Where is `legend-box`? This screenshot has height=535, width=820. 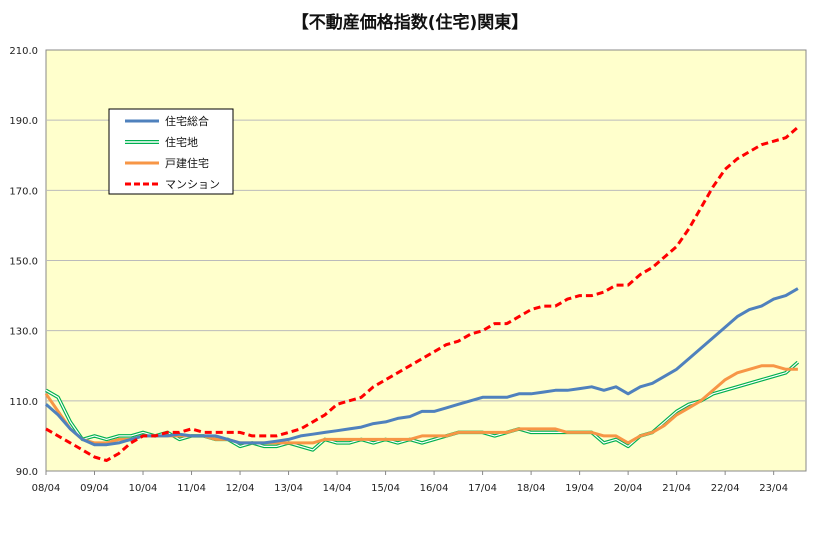 legend-box is located at coordinates (171, 151).